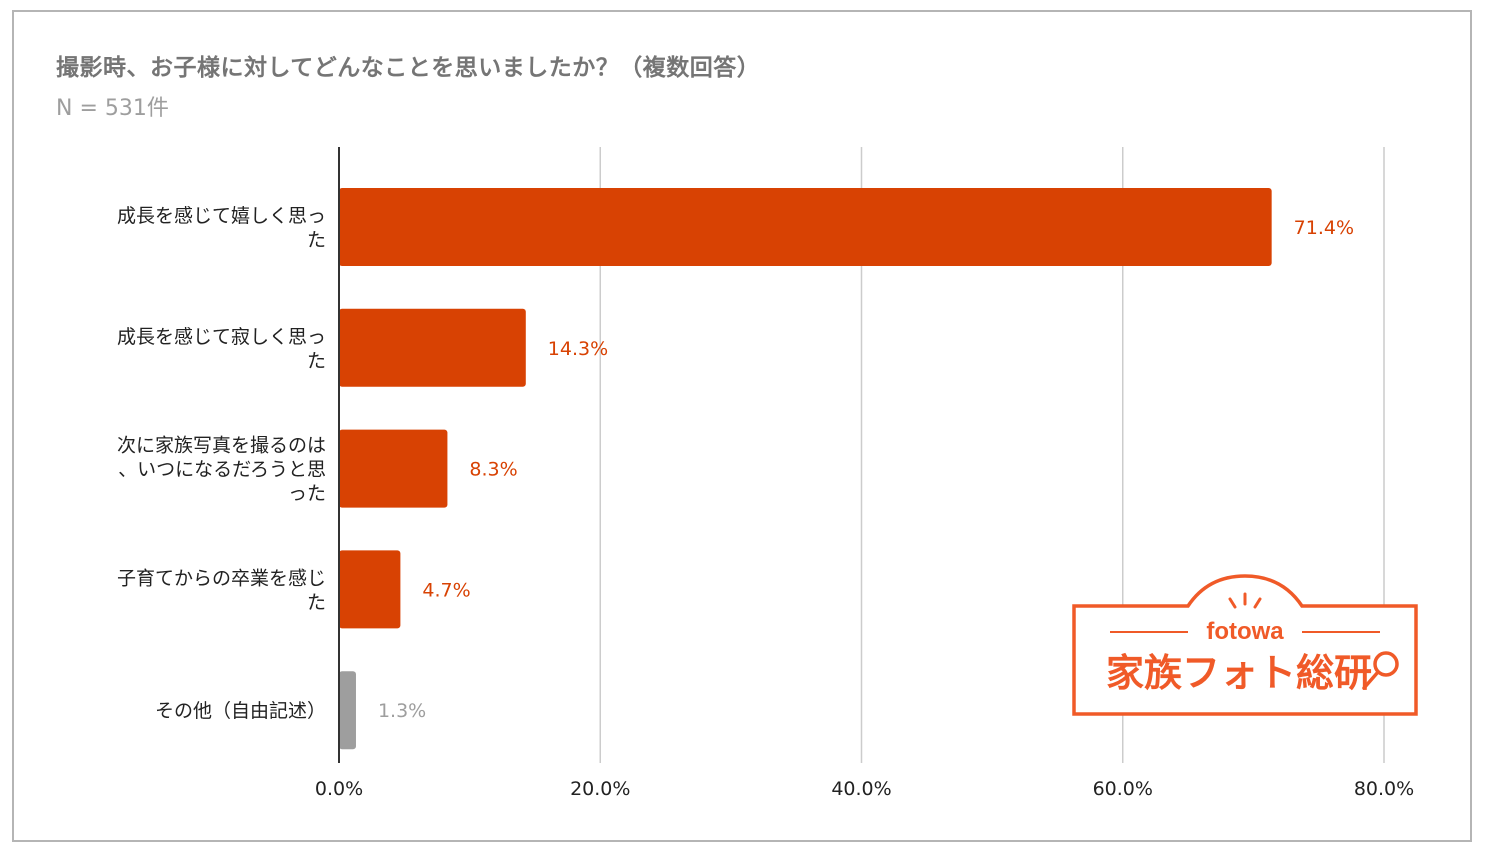  Describe the element at coordinates (861, 789) in the screenshot. I see `x-tick-label: 40.0%` at that location.